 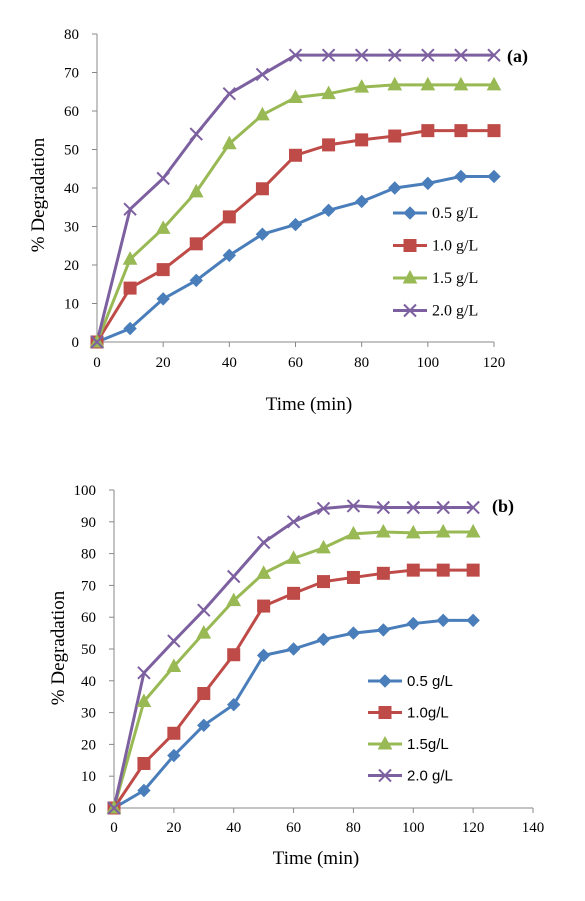 I want to click on x-tick-label-b: 20, so click(x=173, y=828).